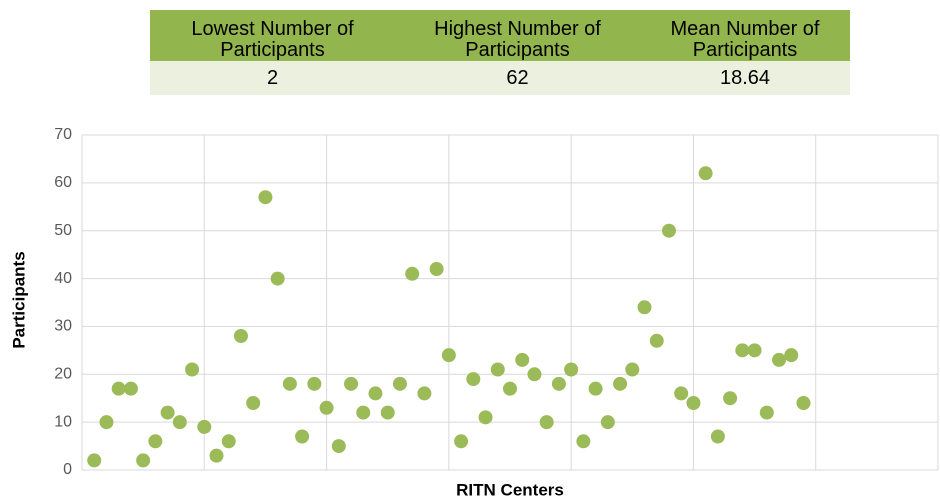 The width and height of the screenshot is (940, 501). I want to click on y-tick-label: 0, so click(67, 469).